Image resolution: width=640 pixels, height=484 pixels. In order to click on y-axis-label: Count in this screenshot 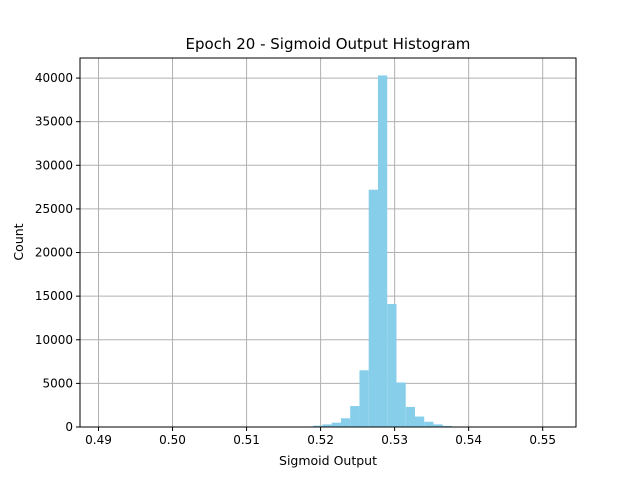, I will do `click(18, 241)`.